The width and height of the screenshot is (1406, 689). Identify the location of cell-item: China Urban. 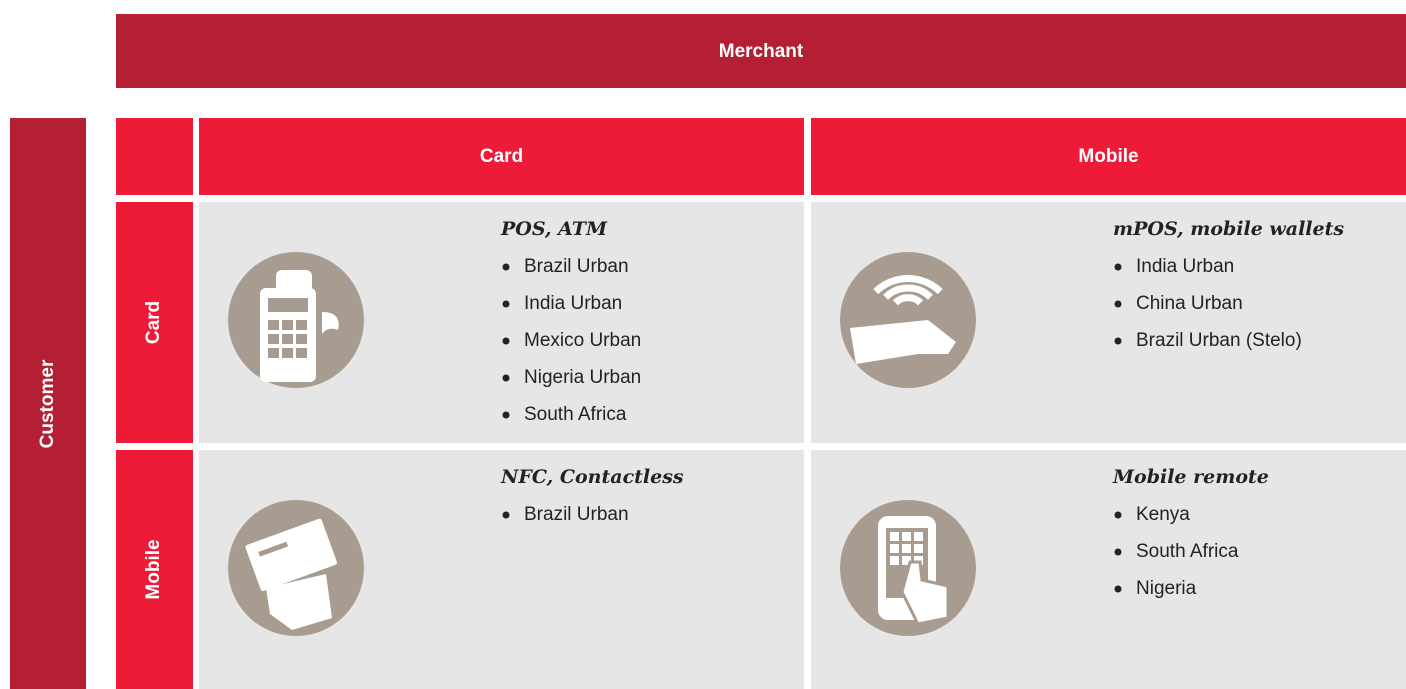
(1189, 303).